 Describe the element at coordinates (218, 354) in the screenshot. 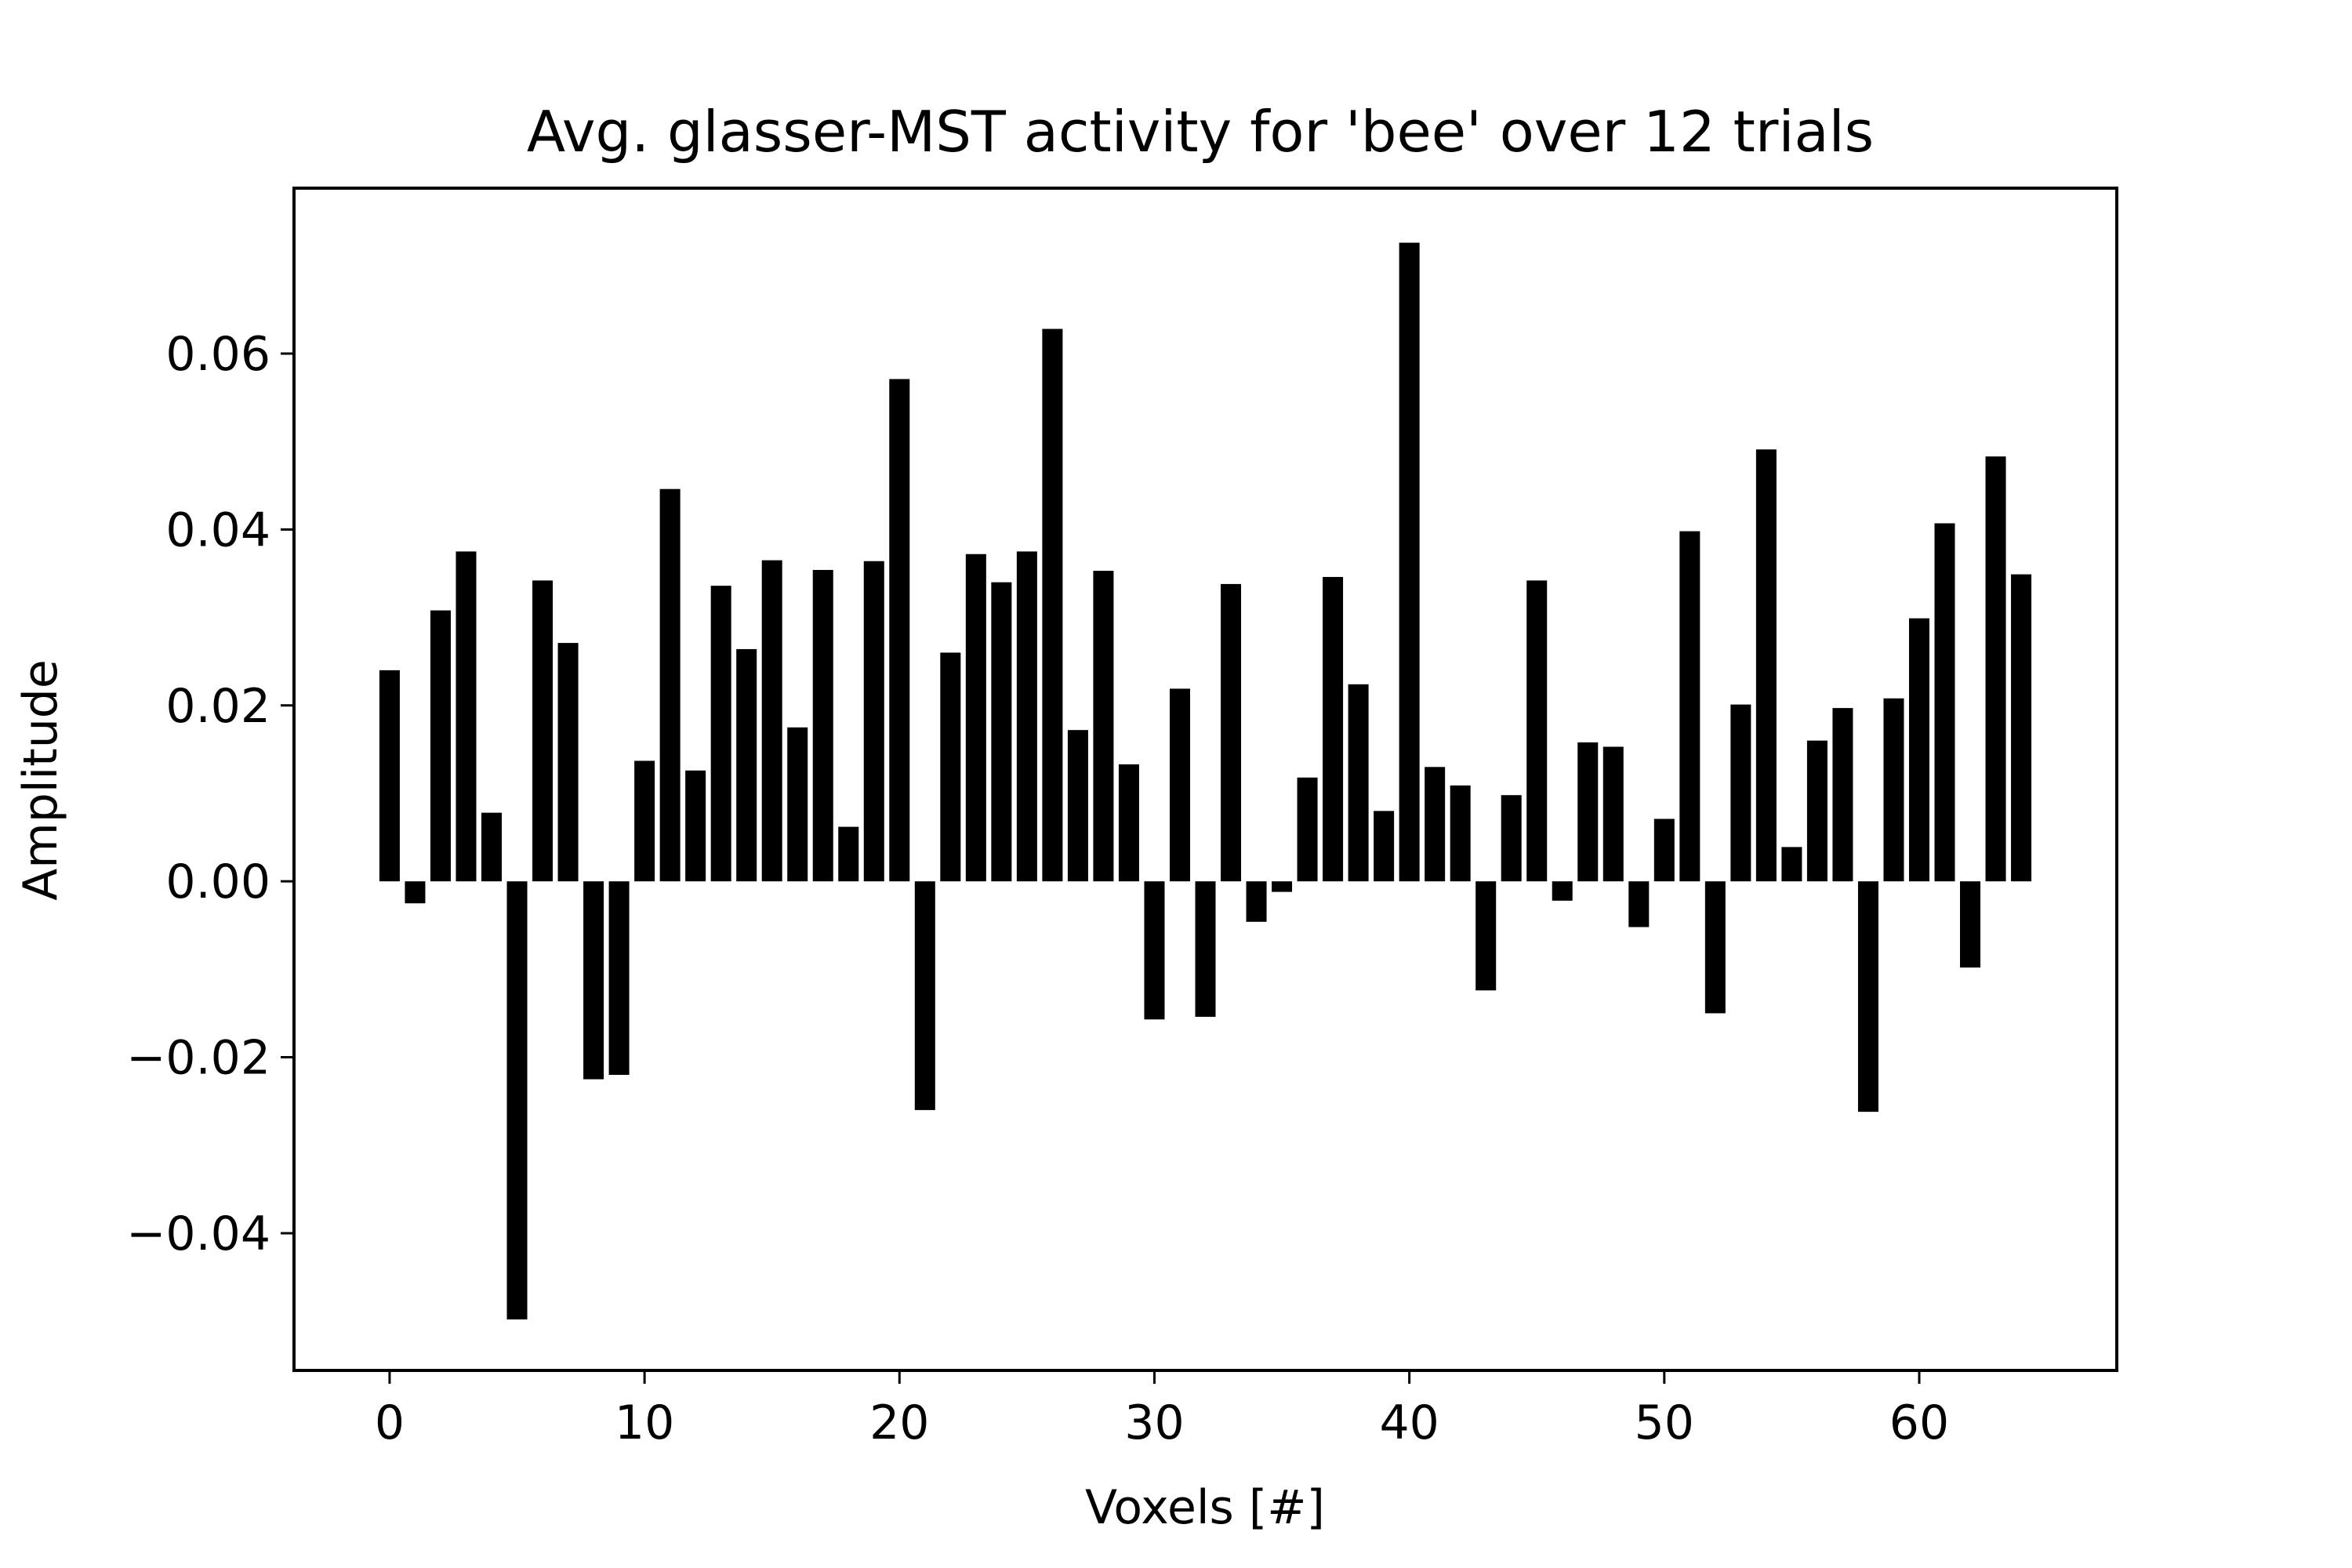

I see `y-tick-label: 0.06` at that location.